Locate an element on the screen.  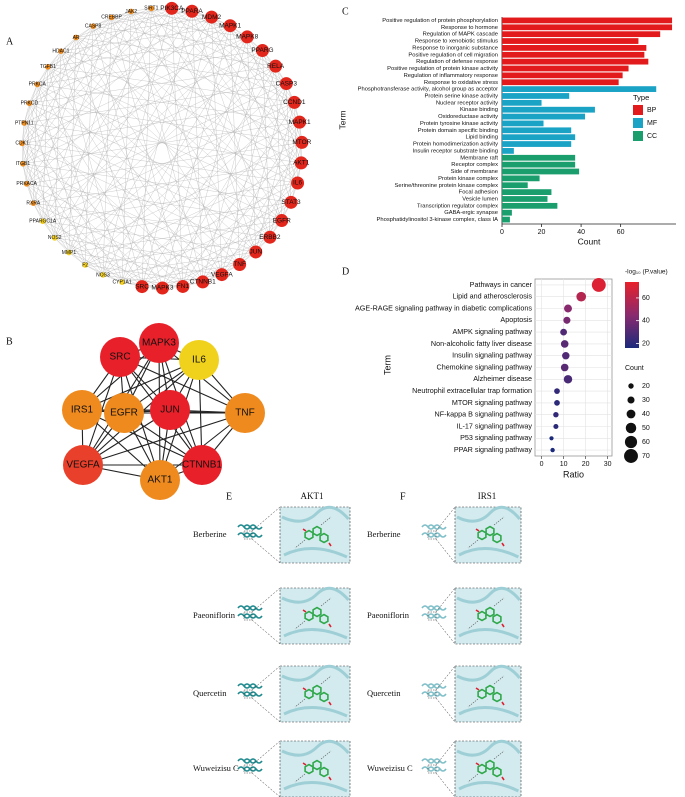
x-axis-title: Count is located at coordinates (589, 241).